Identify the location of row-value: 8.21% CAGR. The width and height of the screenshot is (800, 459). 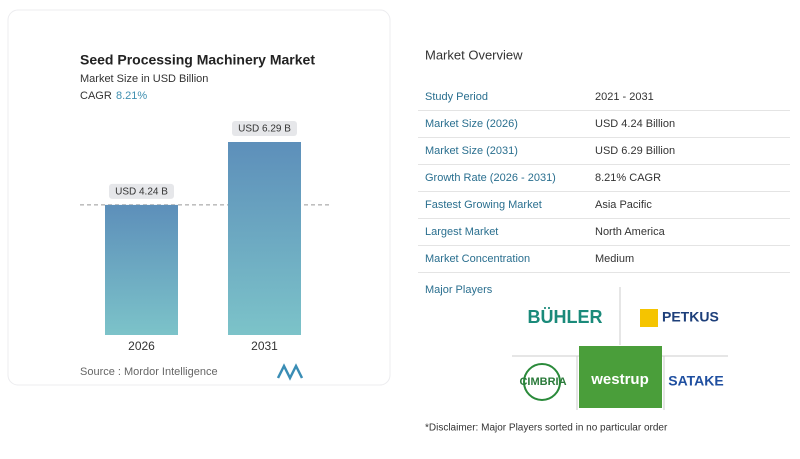
(628, 178).